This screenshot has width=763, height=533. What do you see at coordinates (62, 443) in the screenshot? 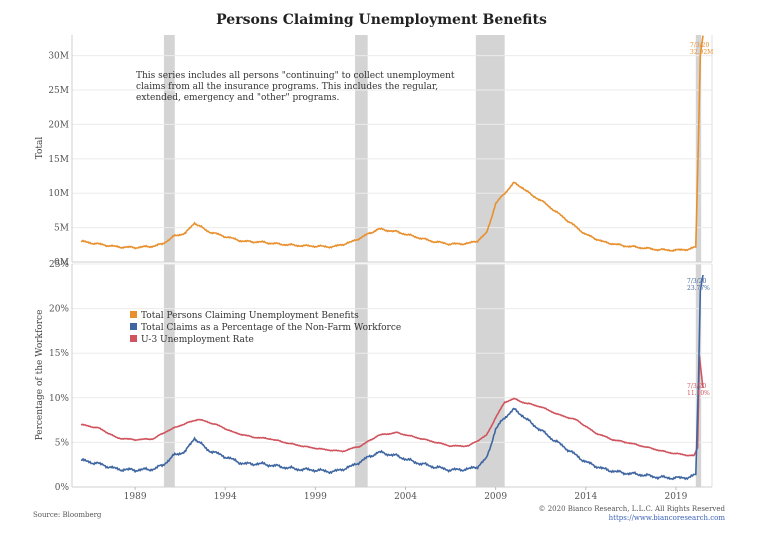
I see `y-tick-label: 5%` at bounding box center [62, 443].